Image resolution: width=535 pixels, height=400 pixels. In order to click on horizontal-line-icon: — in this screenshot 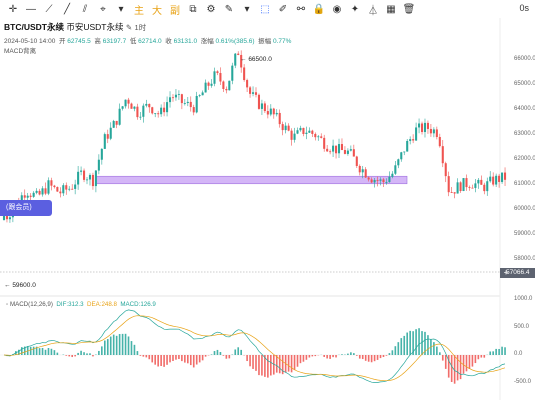, I will do `click(31, 9)`.